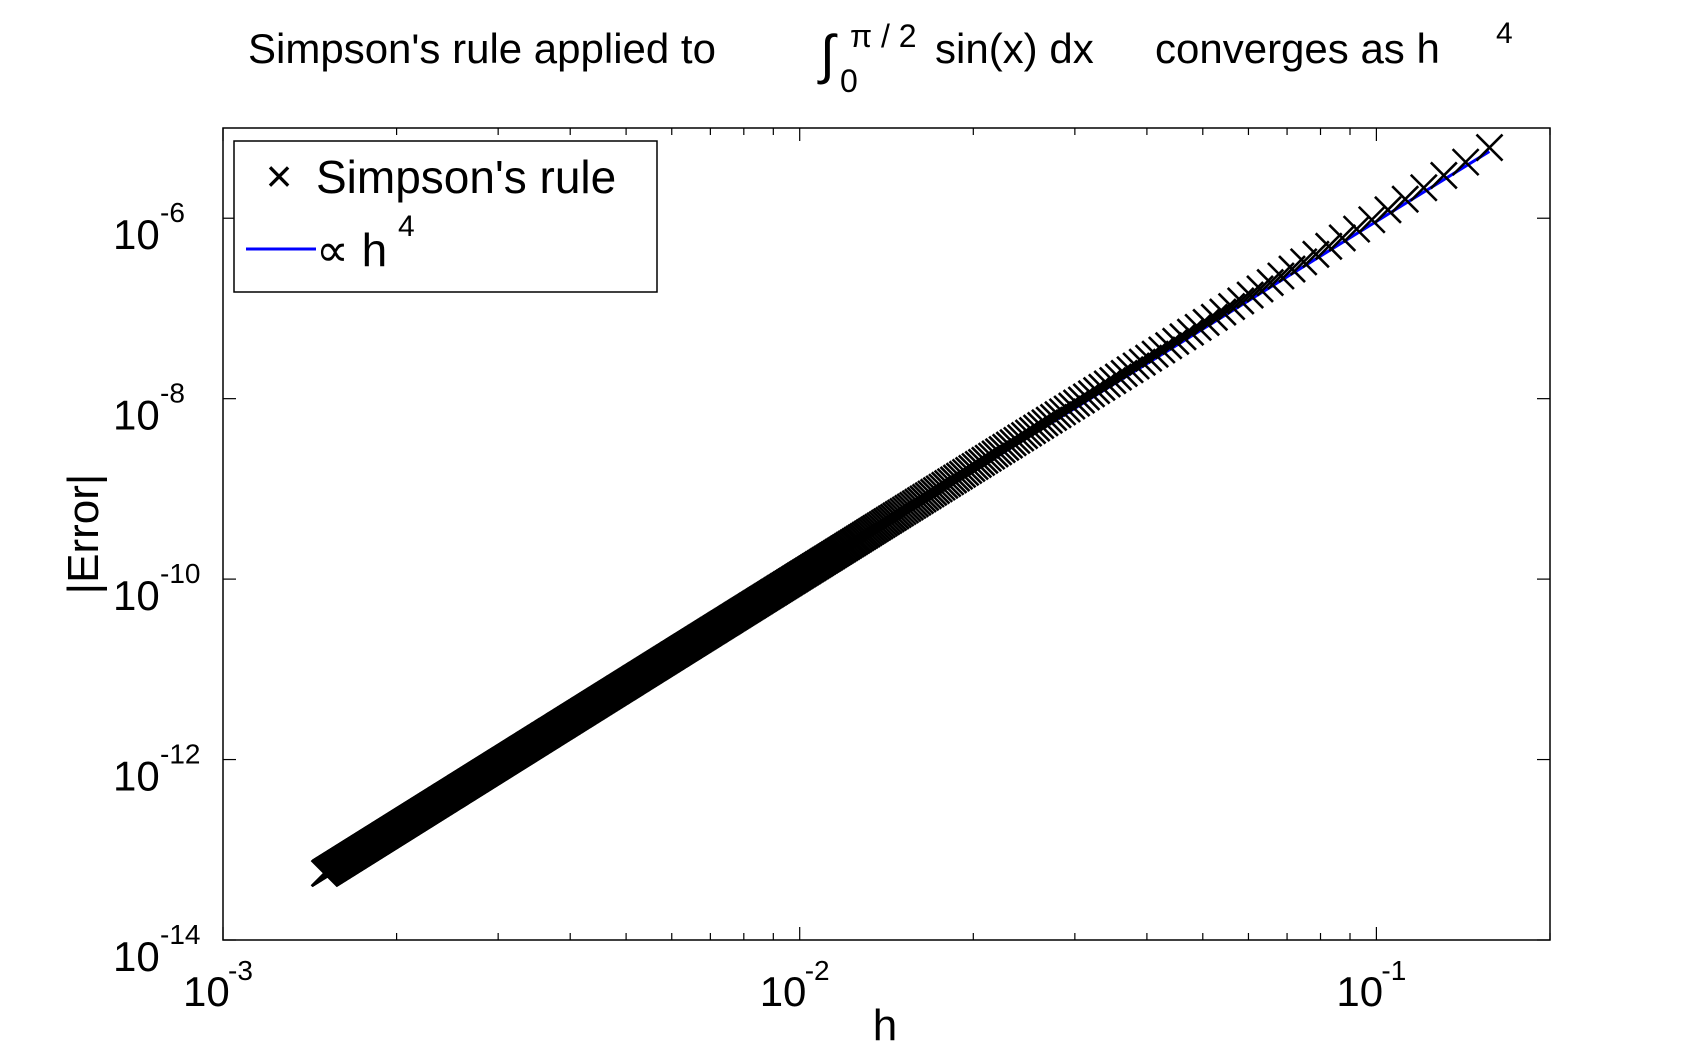  Describe the element at coordinates (1014, 48) in the screenshot. I see `title-integrand: sin(x) dx` at that location.